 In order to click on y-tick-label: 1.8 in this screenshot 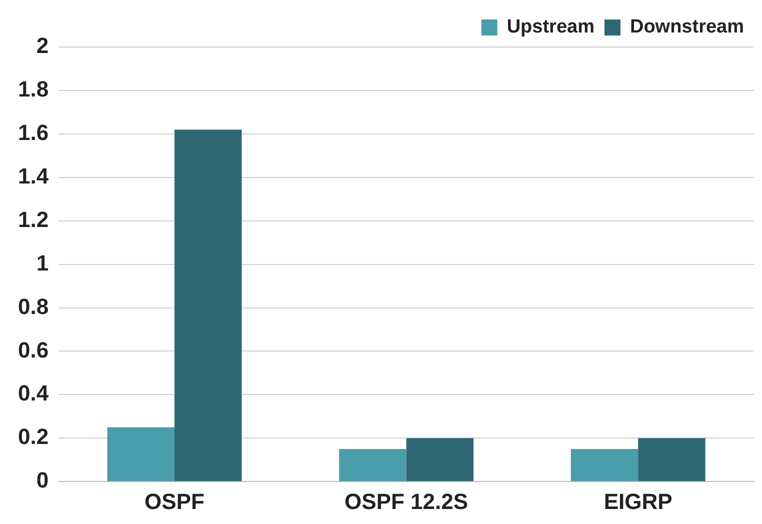, I will do `click(33, 89)`.